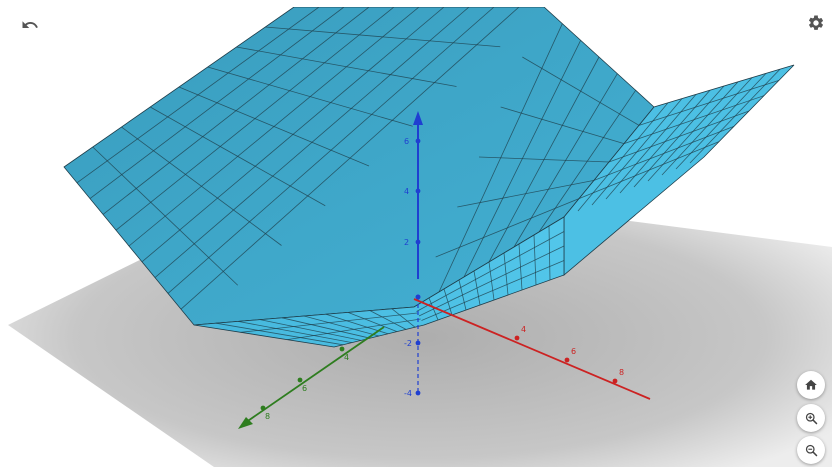 This screenshot has height=470, width=836. I want to click on zoom-in-button, so click(811, 418).